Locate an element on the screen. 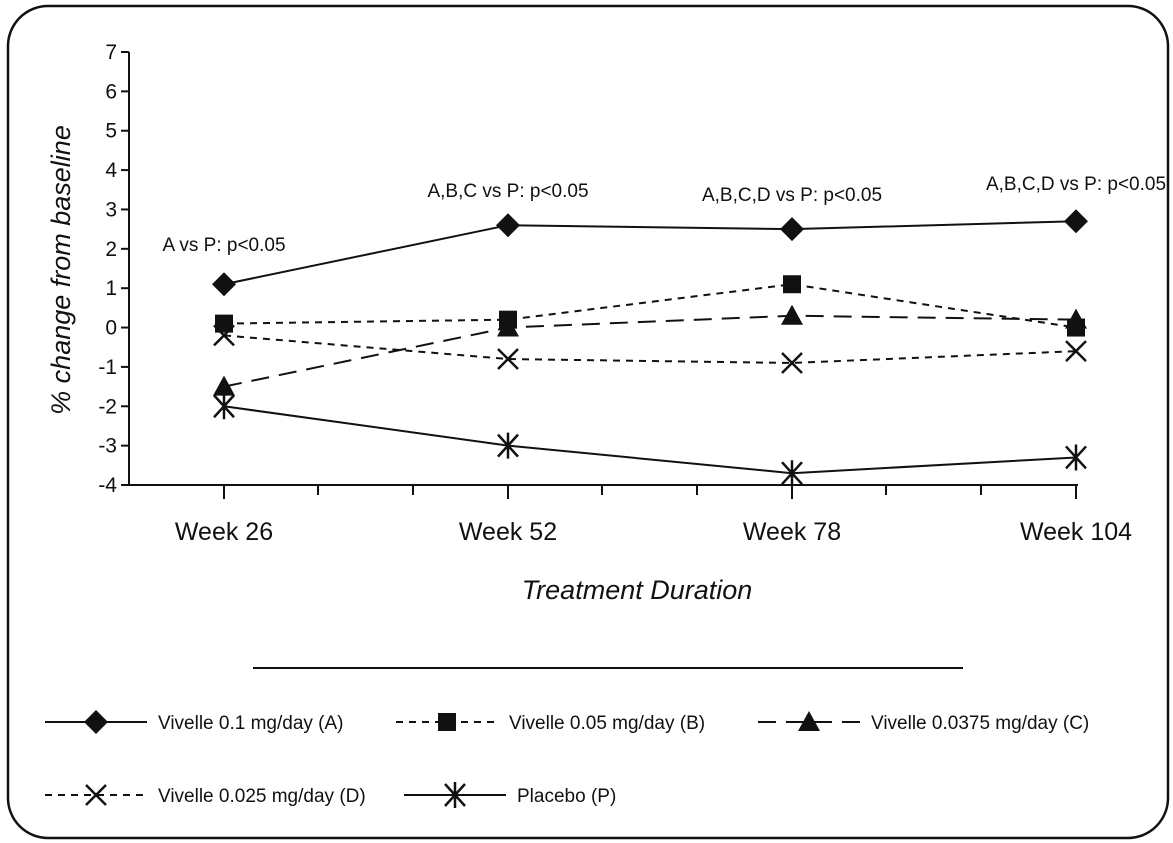  legend-label: Vivelle 0.05 mg/day (B) is located at coordinates (607, 723).